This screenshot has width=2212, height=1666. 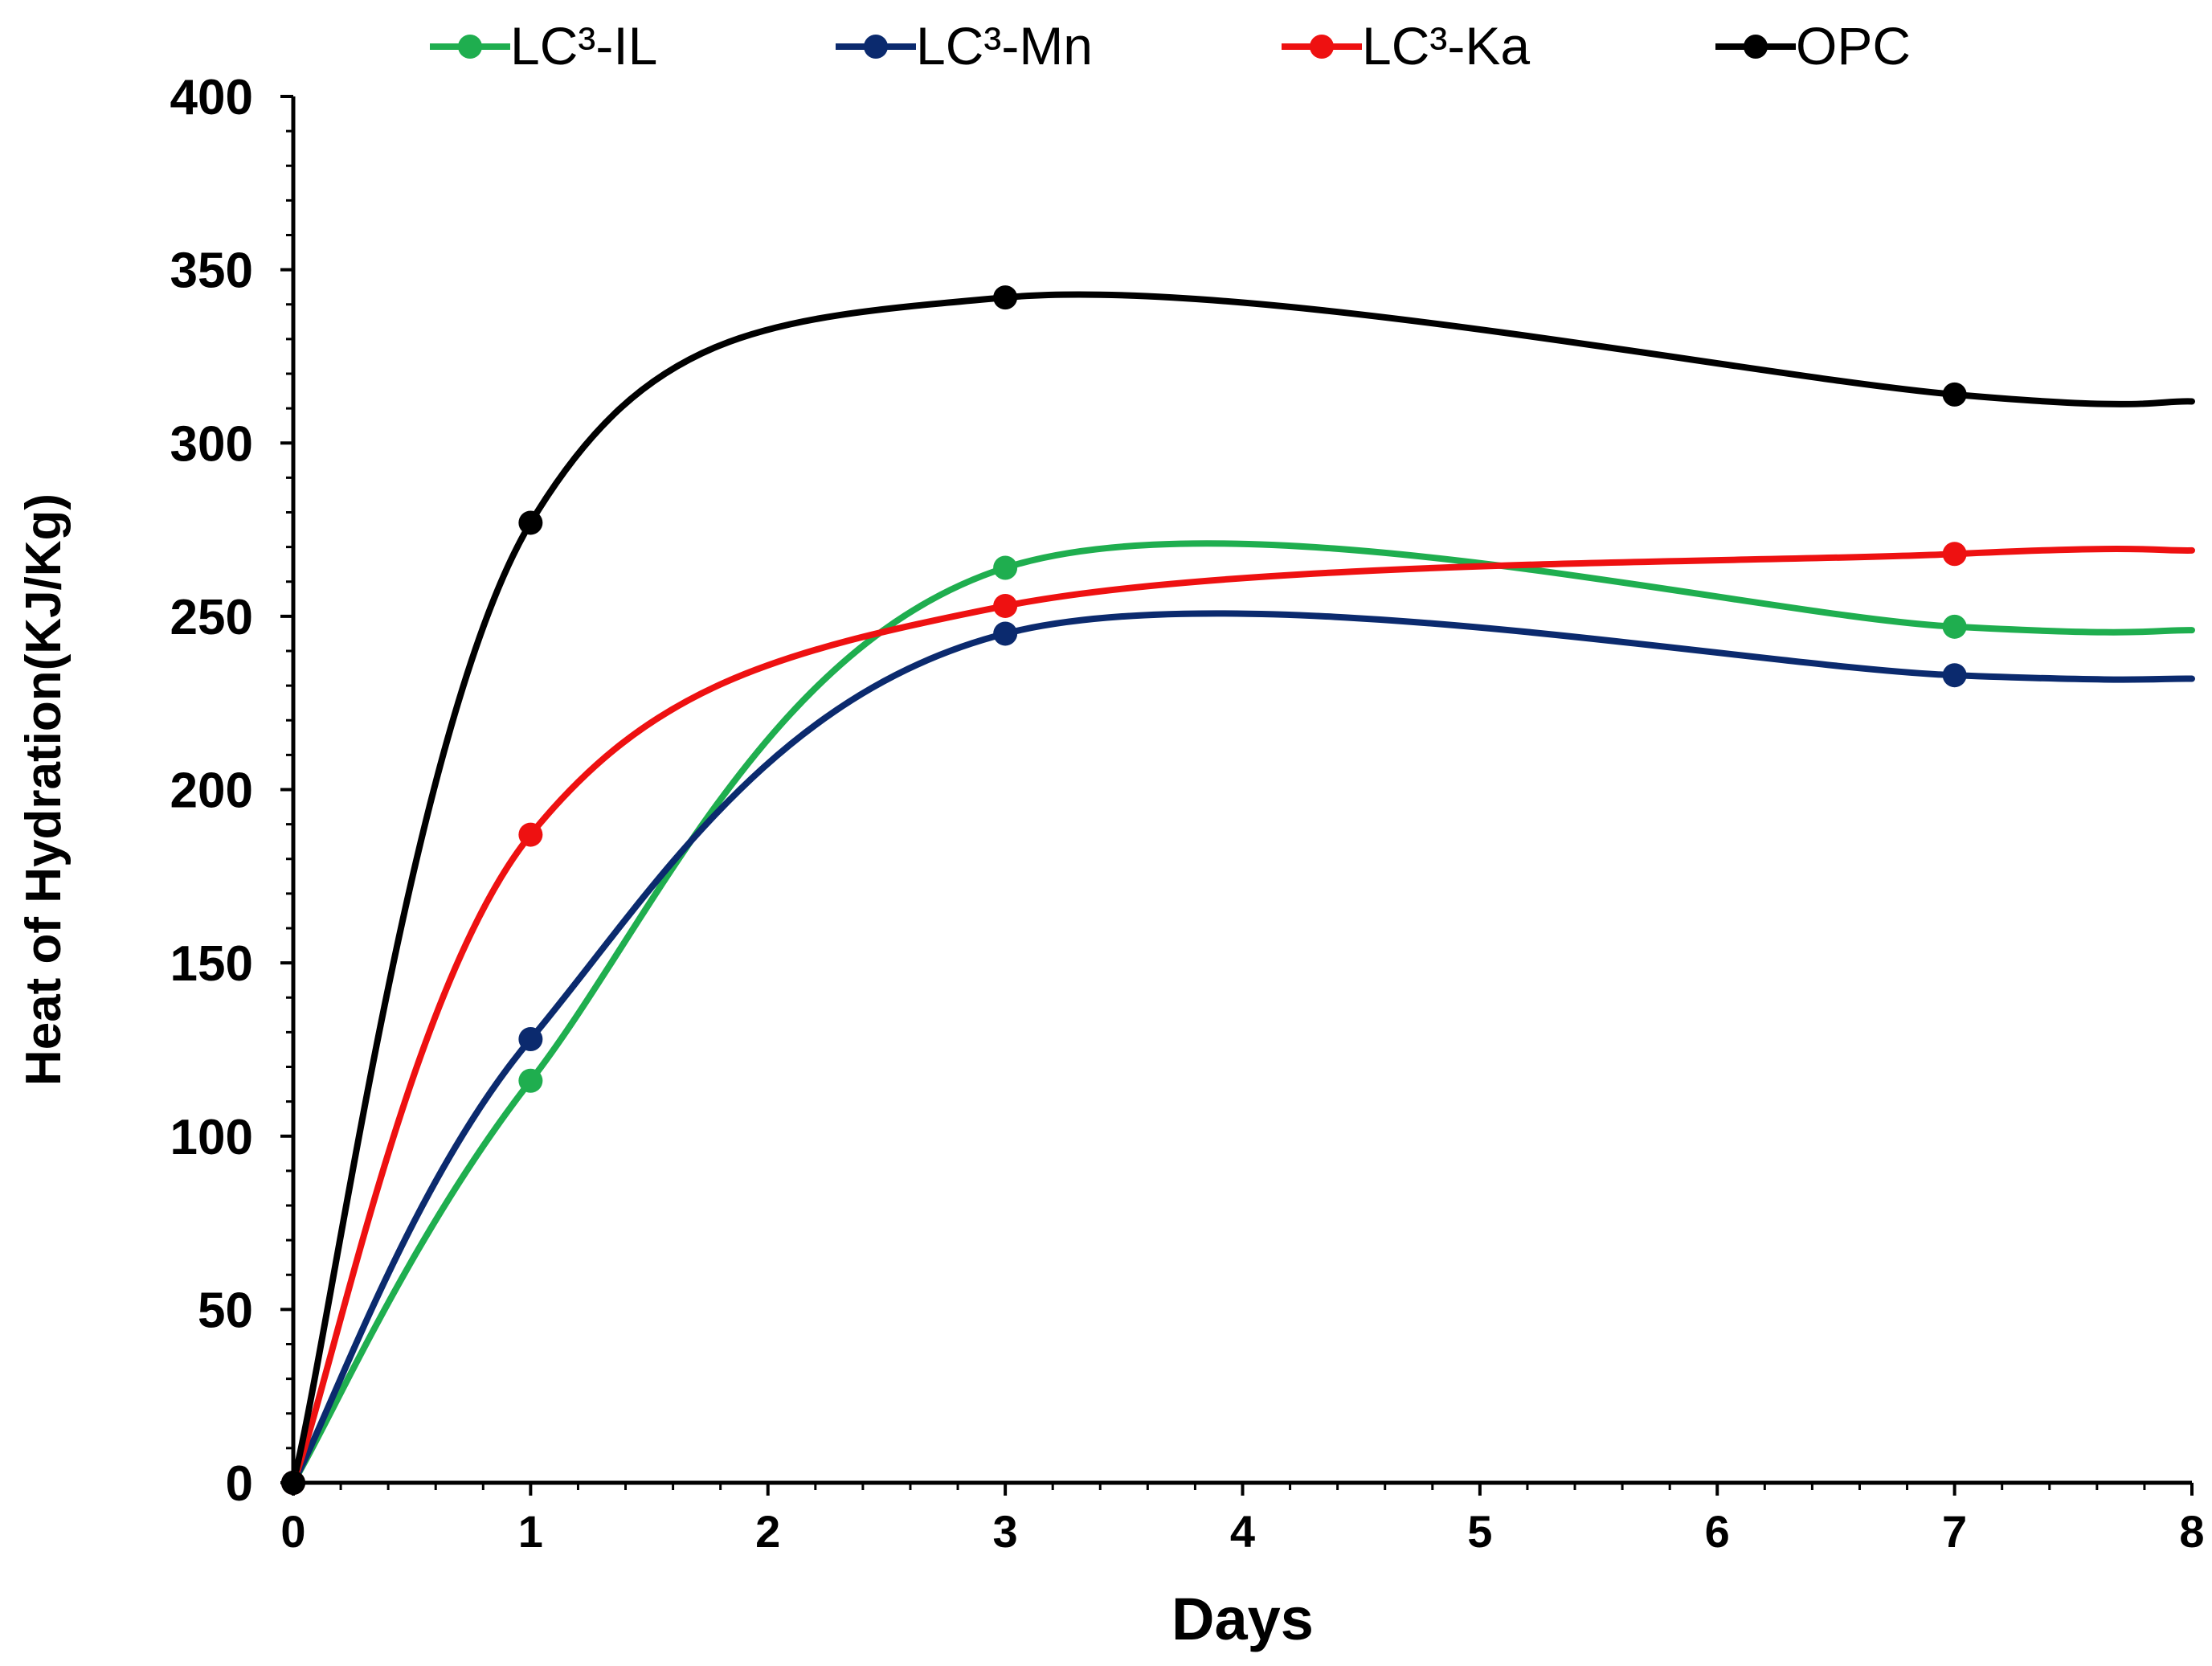 I want to click on legend-label: LC³-Ka, so click(x=1446, y=46).